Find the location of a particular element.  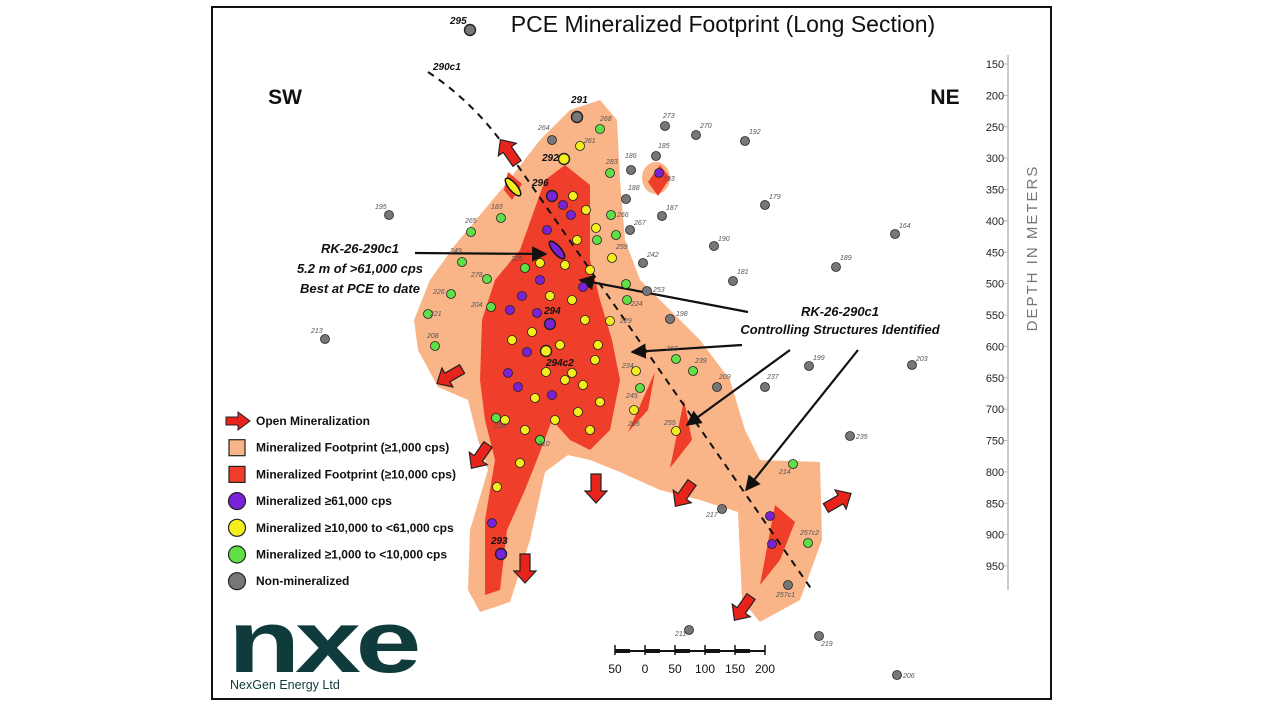

hole-label: 264 is located at coordinates (543, 128).